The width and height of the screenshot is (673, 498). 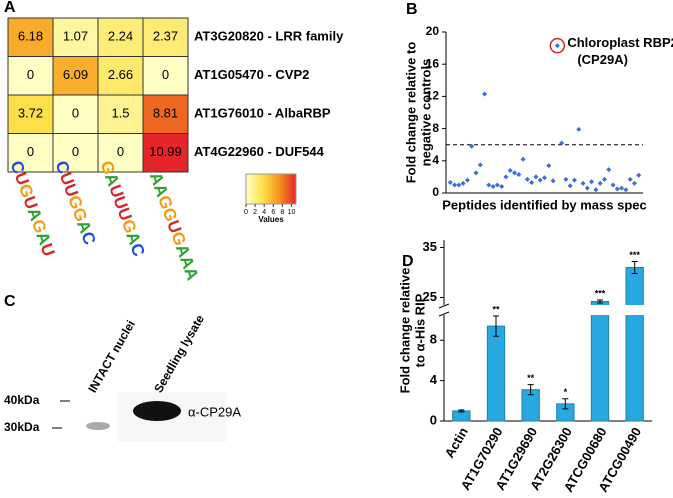 What do you see at coordinates (30, 113) in the screenshot?
I see `cell-label: 3.72` at bounding box center [30, 113].